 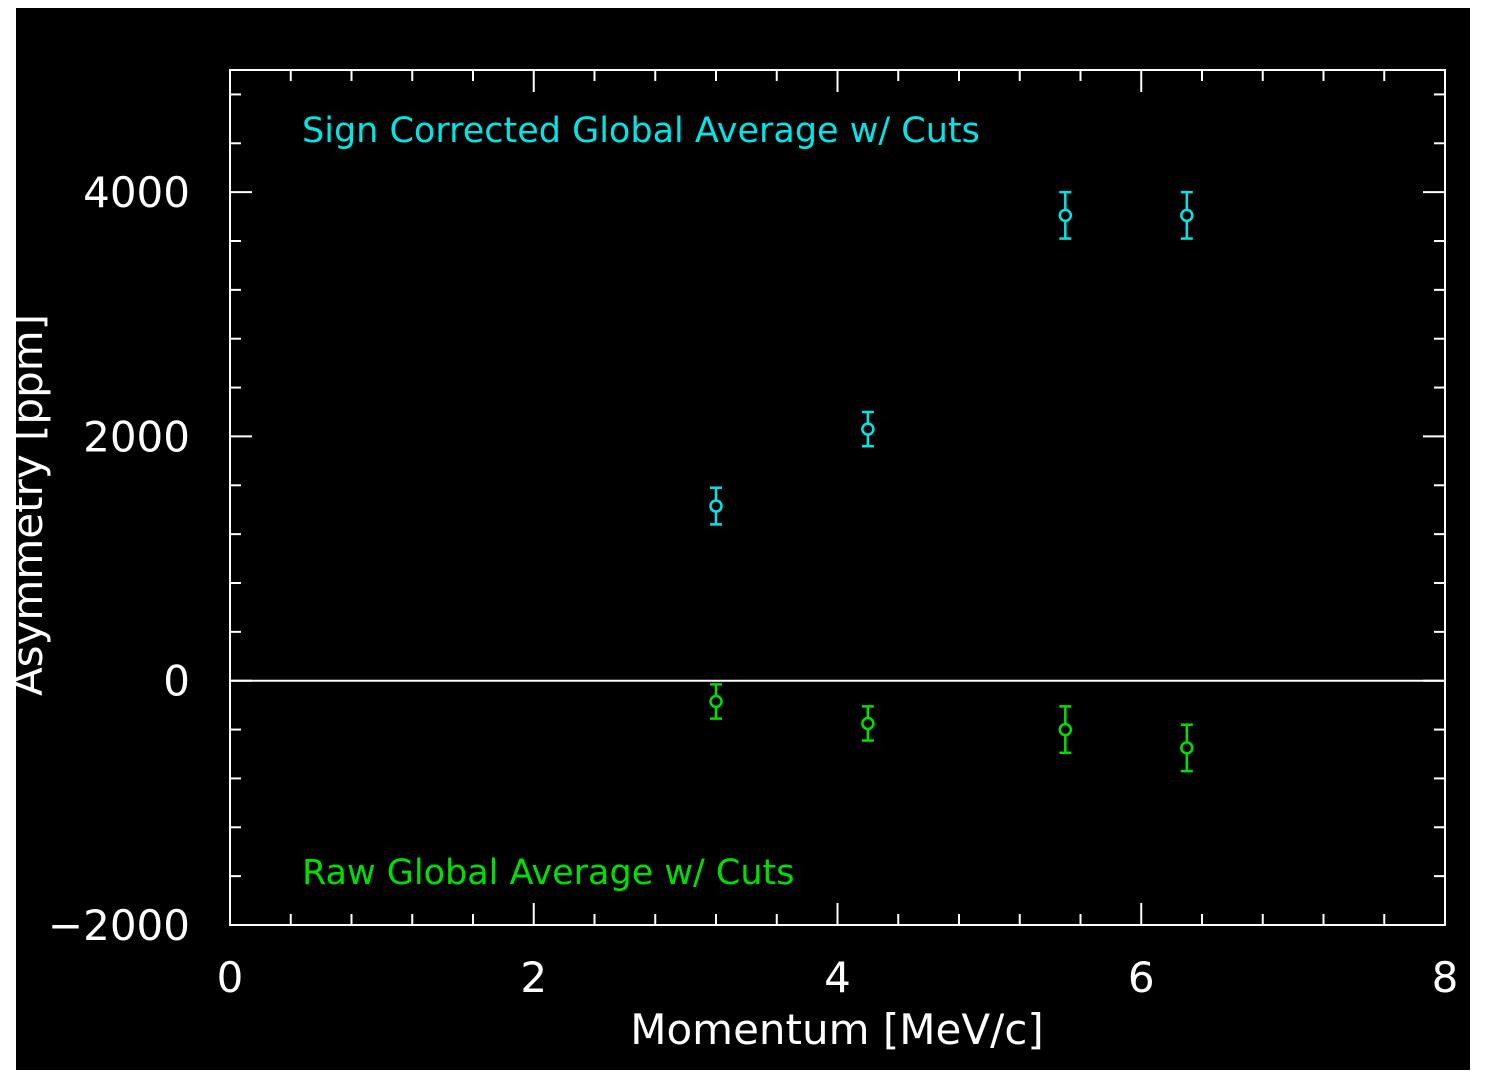 What do you see at coordinates (119, 925) in the screenshot?
I see `y-tick-label: −2000` at bounding box center [119, 925].